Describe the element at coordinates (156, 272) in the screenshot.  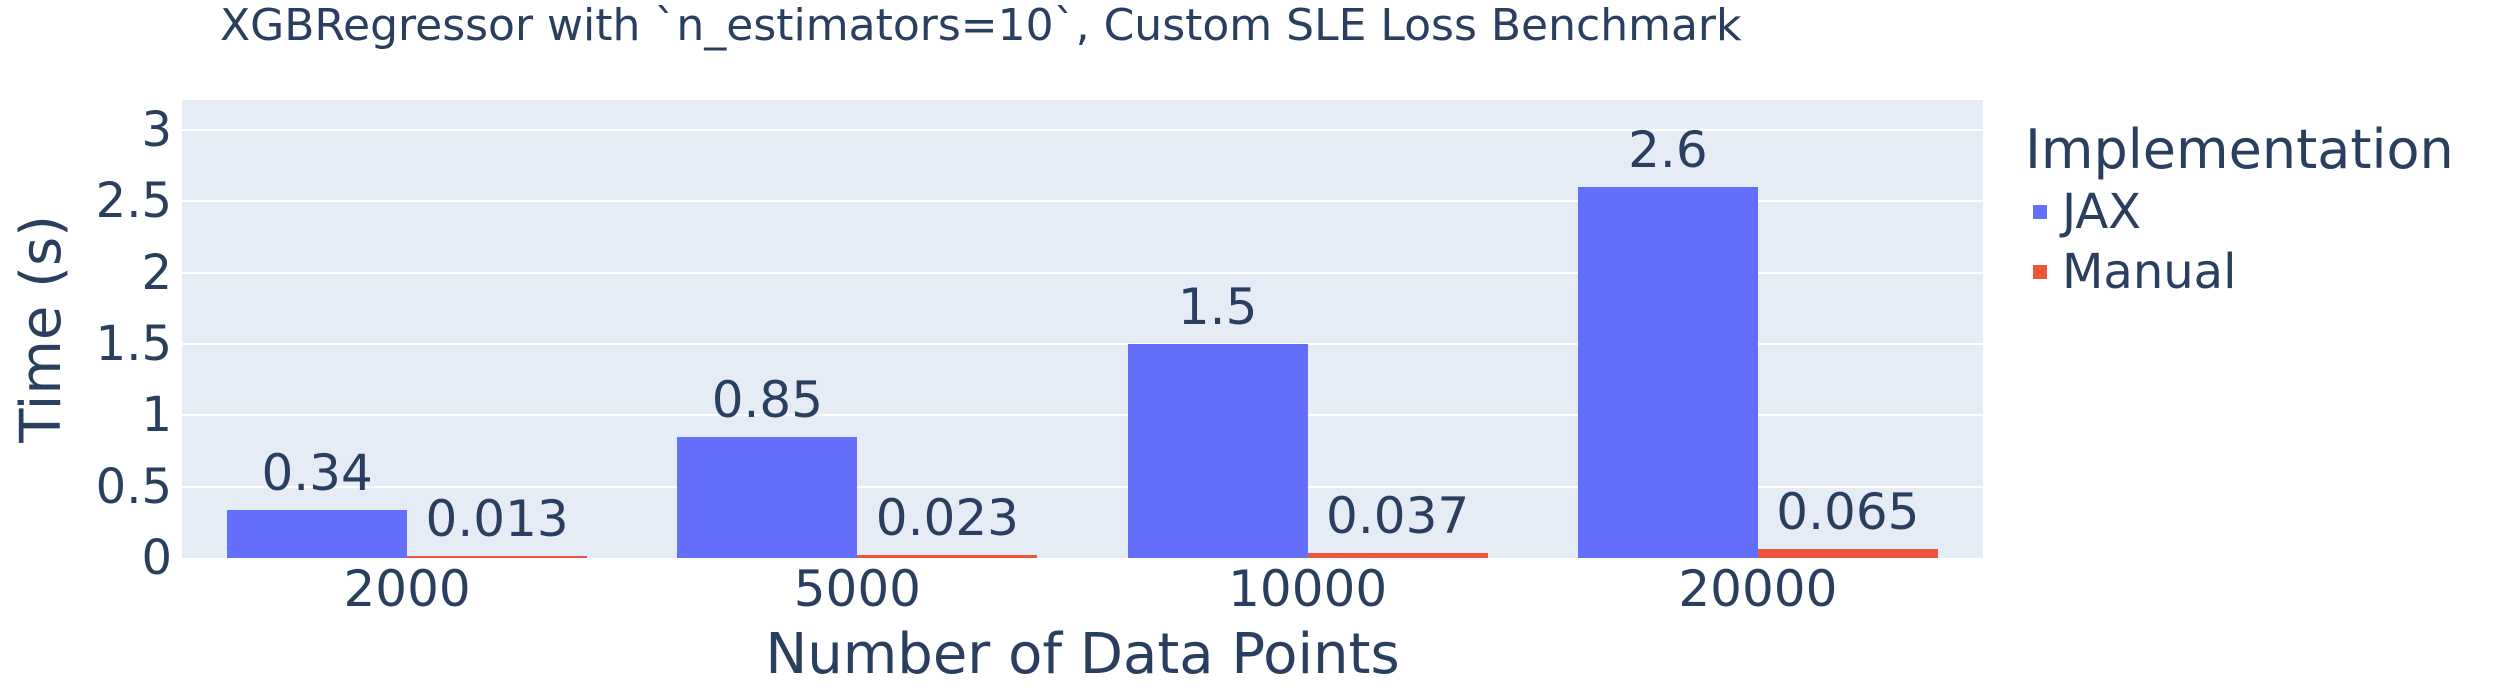
I see `y-tick-label-2: 2` at that location.